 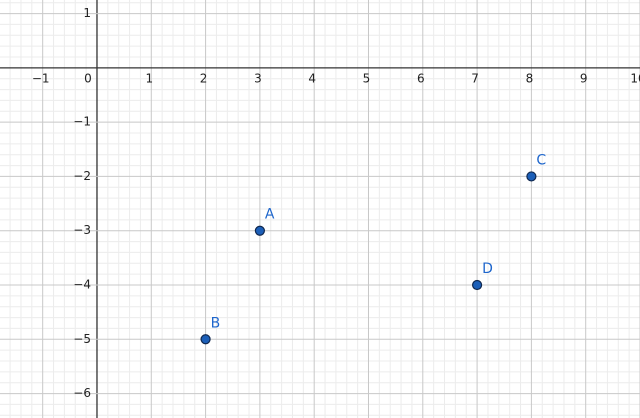 I want to click on x-tick-label: 0, so click(x=88, y=78).